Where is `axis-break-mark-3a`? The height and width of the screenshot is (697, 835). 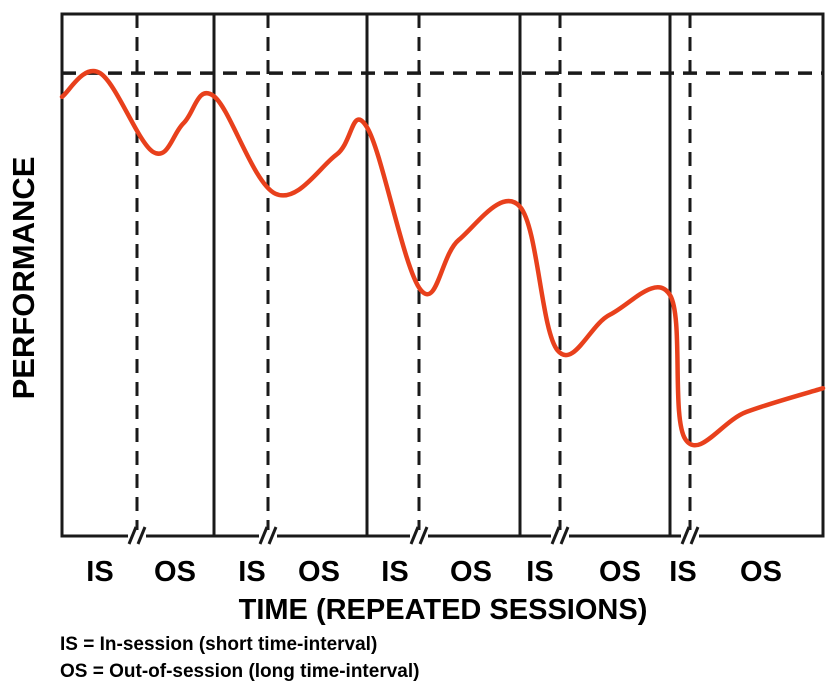 axis-break-mark-3a is located at coordinates (414, 535).